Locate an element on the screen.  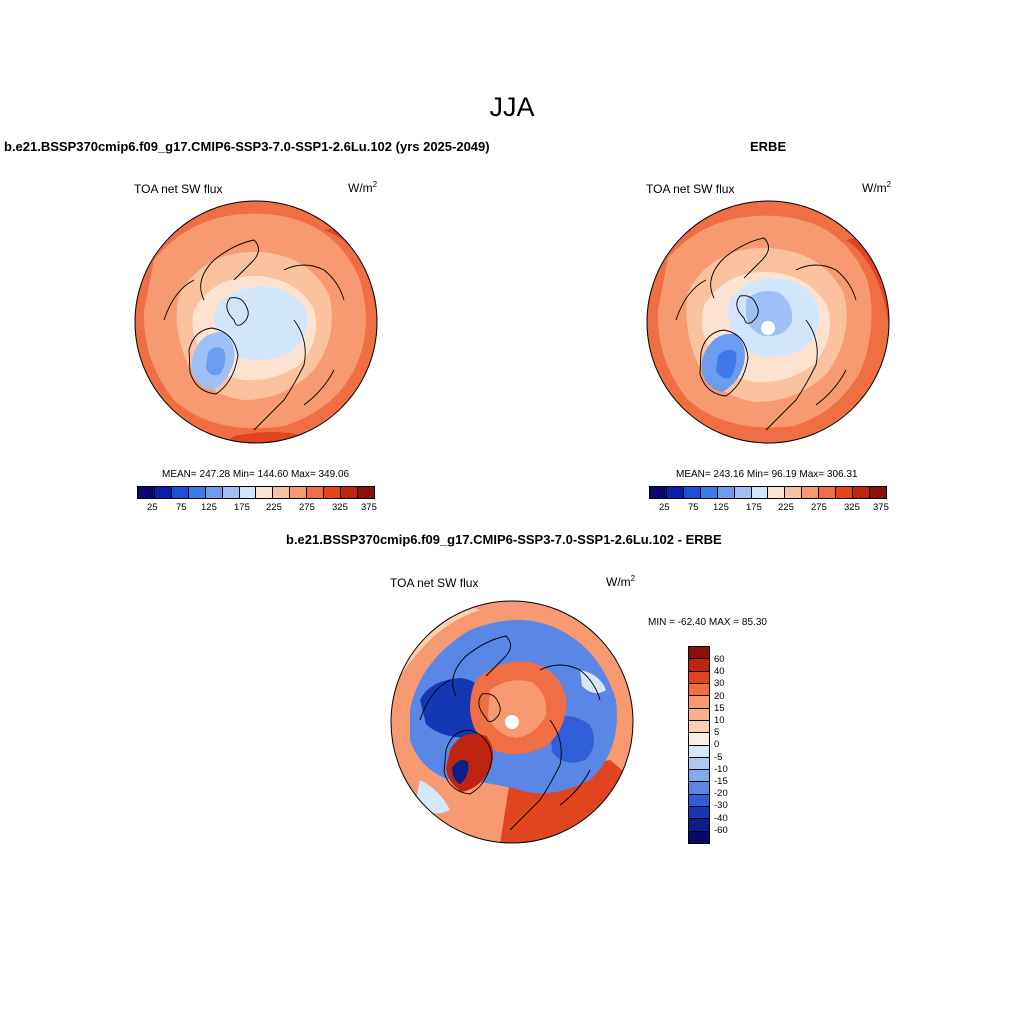
map-2-coastlines is located at coordinates (766, 334).